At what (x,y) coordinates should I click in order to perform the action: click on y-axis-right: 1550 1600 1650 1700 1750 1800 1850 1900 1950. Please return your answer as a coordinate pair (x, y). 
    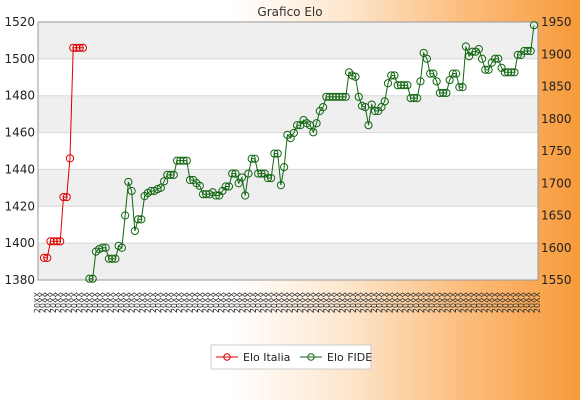
    Looking at the image, I should click on (556, 151).